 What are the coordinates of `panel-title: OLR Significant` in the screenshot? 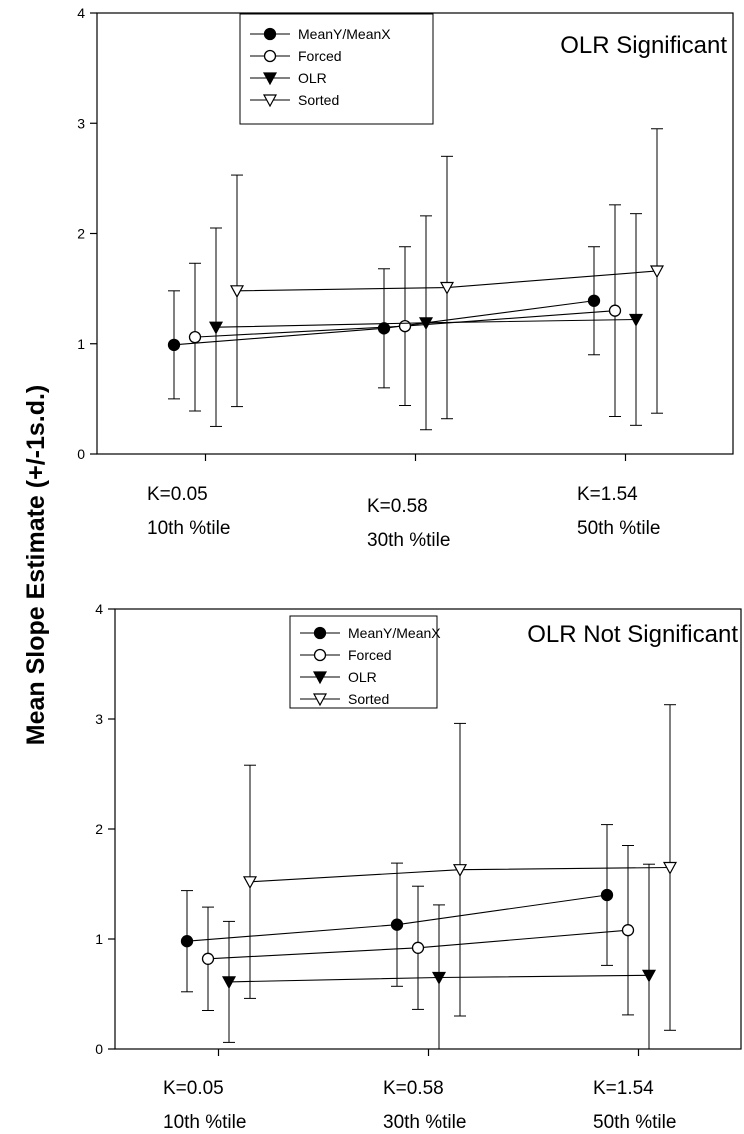 It's located at (643, 45).